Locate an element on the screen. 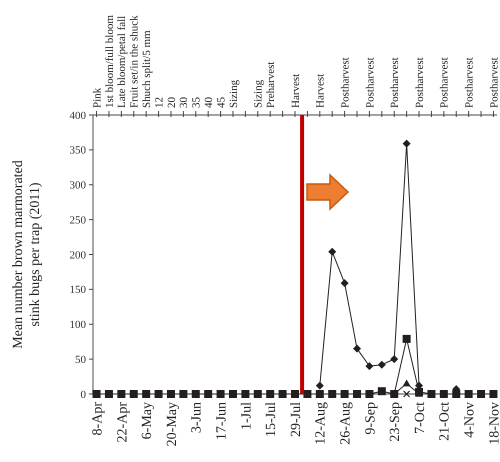  x-tick-label: 18-Nov is located at coordinates (493, 423).